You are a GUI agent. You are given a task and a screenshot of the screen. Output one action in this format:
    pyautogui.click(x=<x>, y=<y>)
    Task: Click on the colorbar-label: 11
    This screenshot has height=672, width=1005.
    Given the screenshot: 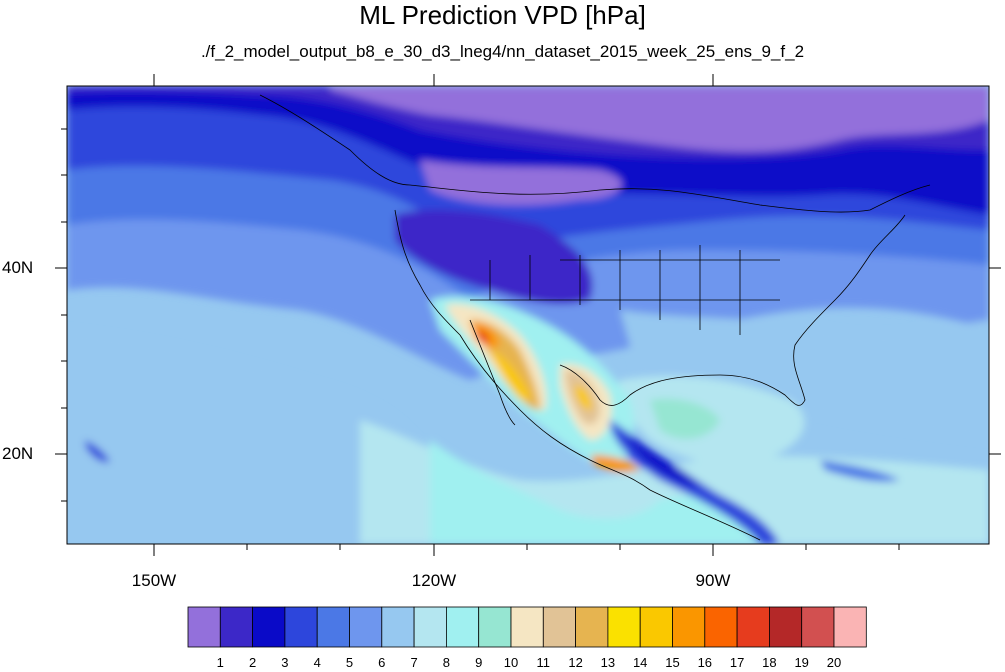 What is the action you would take?
    pyautogui.click(x=543, y=662)
    